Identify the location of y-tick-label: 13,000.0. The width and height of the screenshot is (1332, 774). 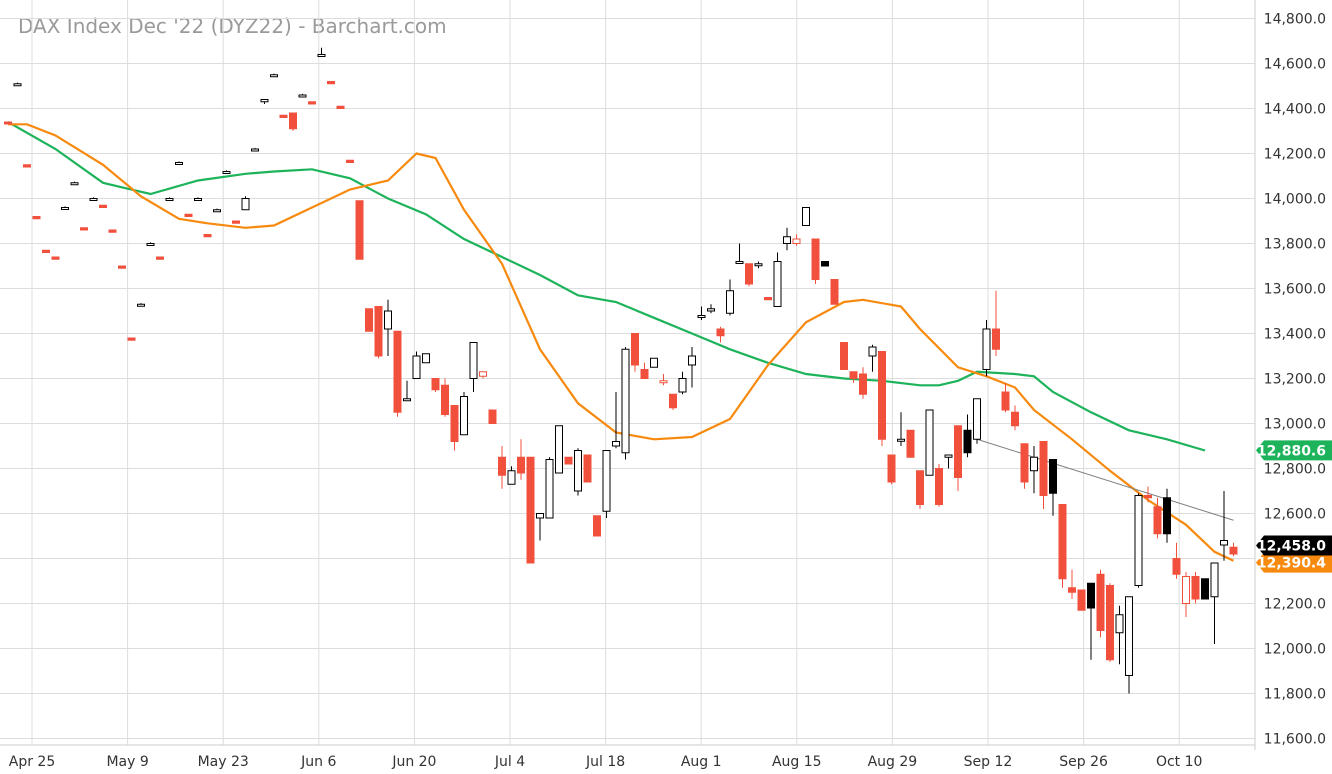
(1295, 425).